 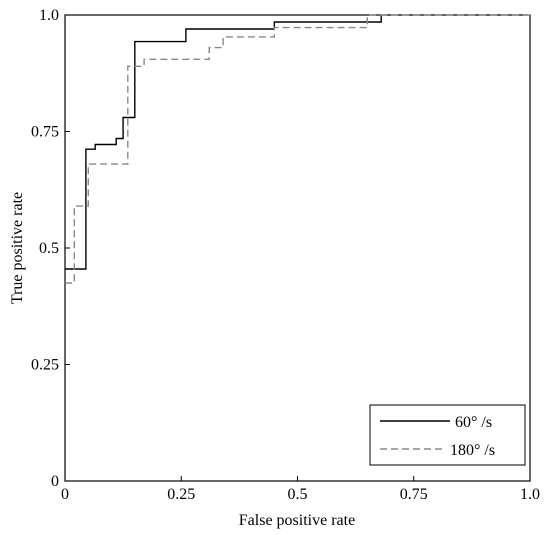 I want to click on y-tick-label: 1.0, so click(x=49, y=15).